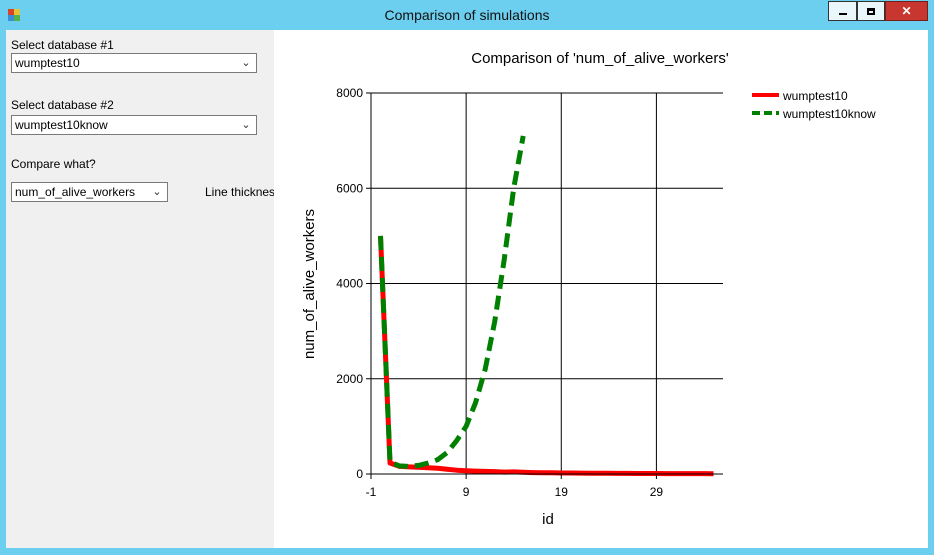  I want to click on maximize-icon, so click(871, 11).